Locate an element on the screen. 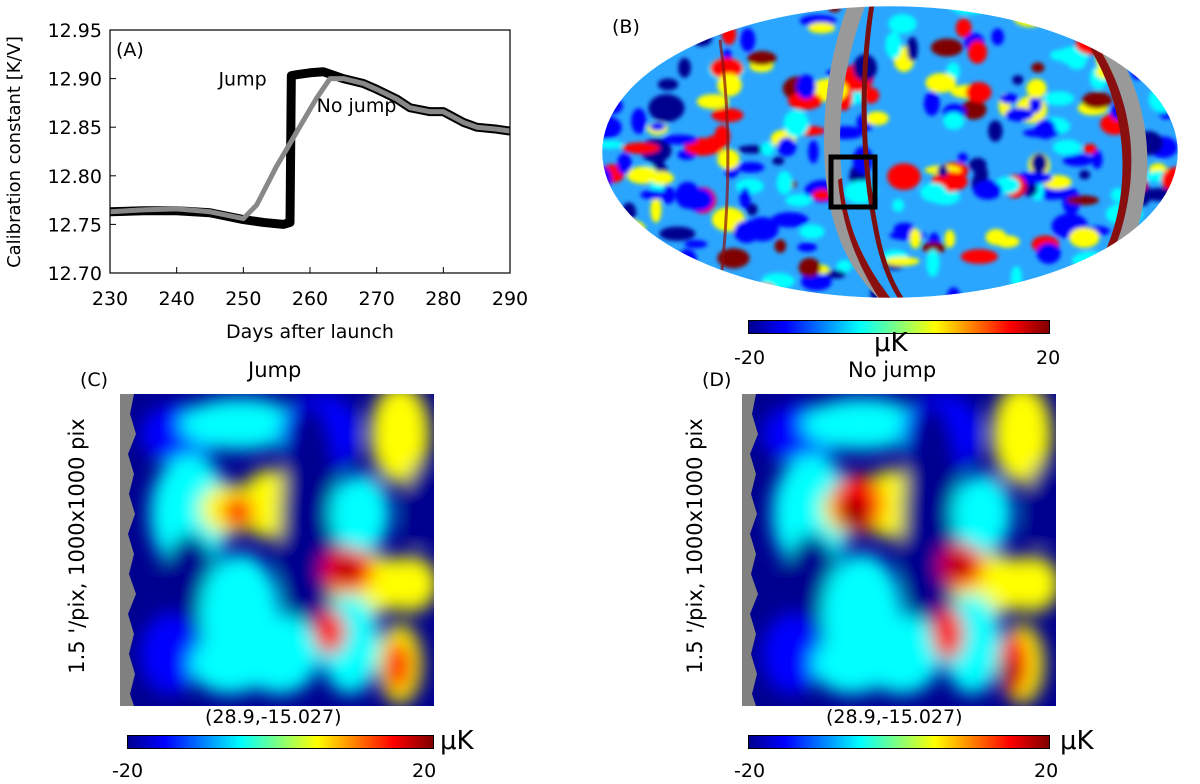 This screenshot has height=784, width=1200. panel-d-ylabel: 1.5 '/pix, 1000x1000 pix is located at coordinates (695, 546).